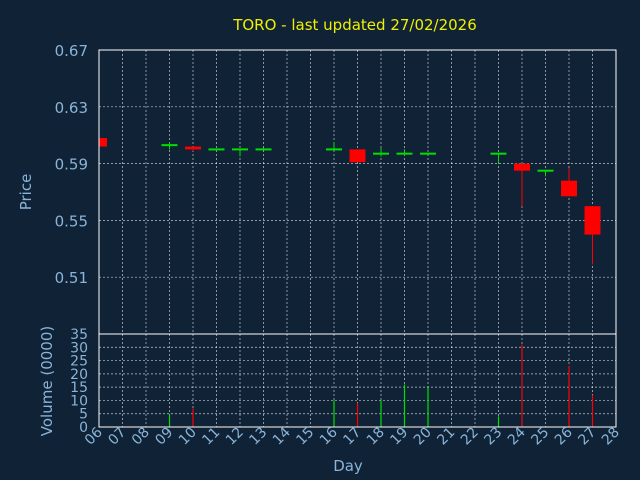  What do you see at coordinates (83, 428) in the screenshot?
I see `volume-tick-label: 0` at bounding box center [83, 428].